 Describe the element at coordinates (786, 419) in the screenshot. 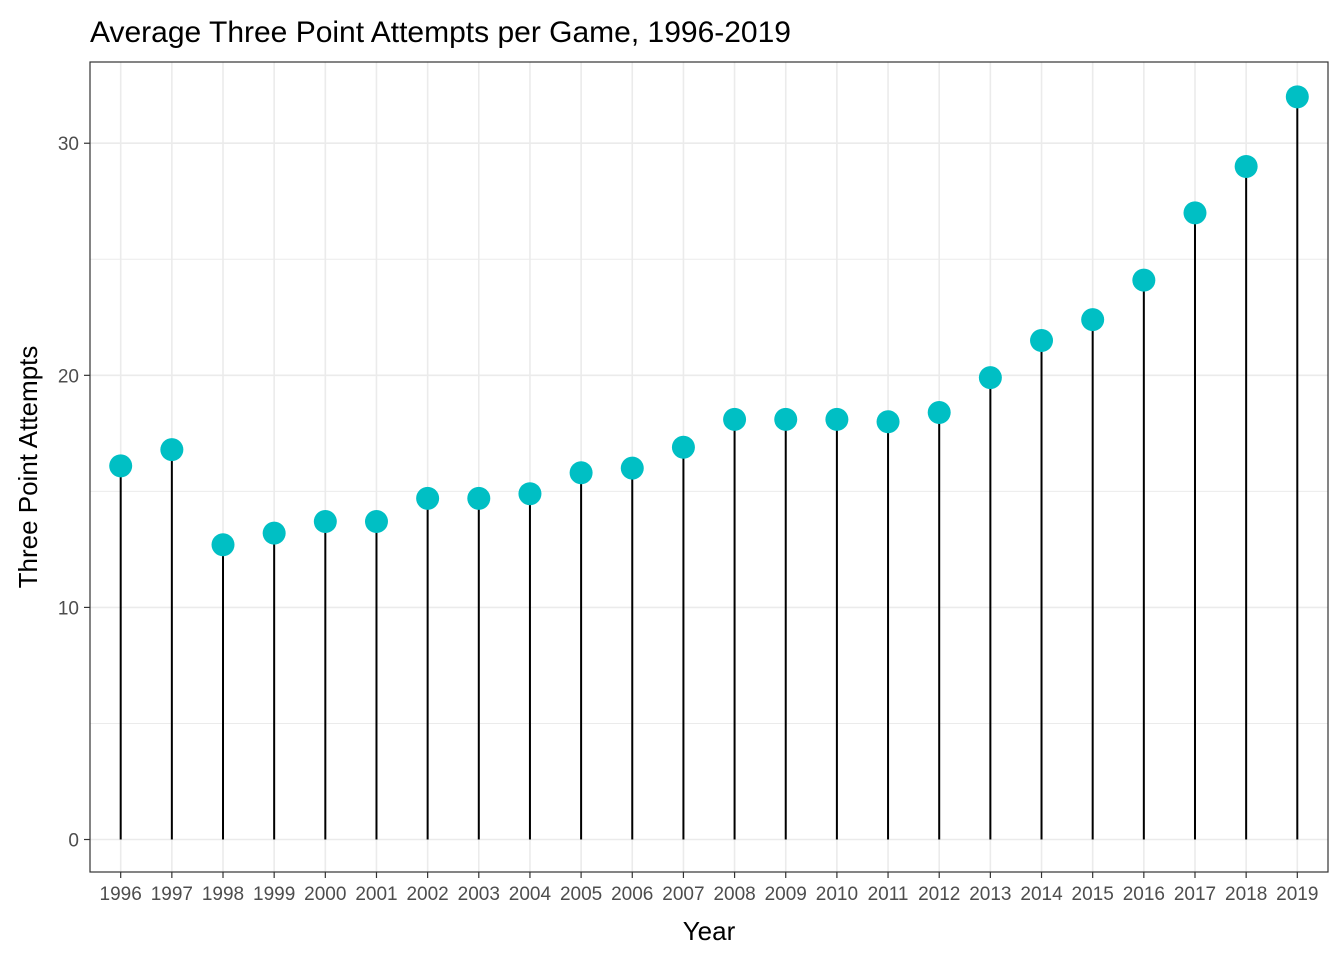

I see `point-2009` at that location.